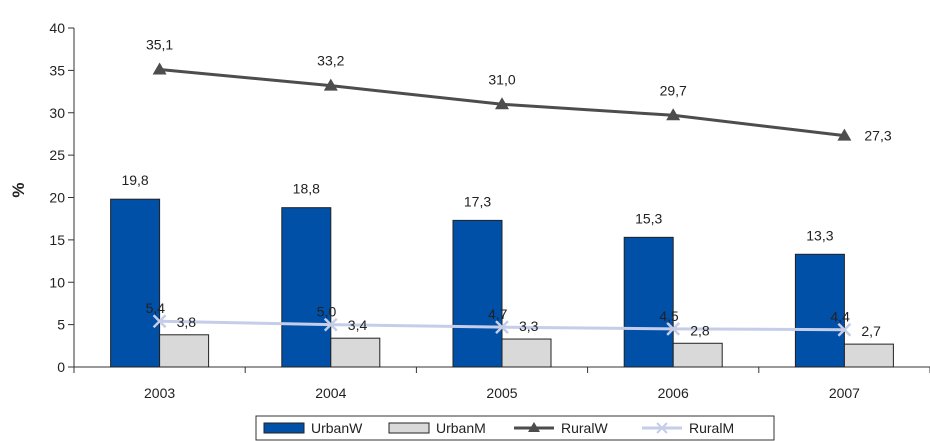  Describe the element at coordinates (844, 134) in the screenshot. I see `point-ruralw-2007` at that location.